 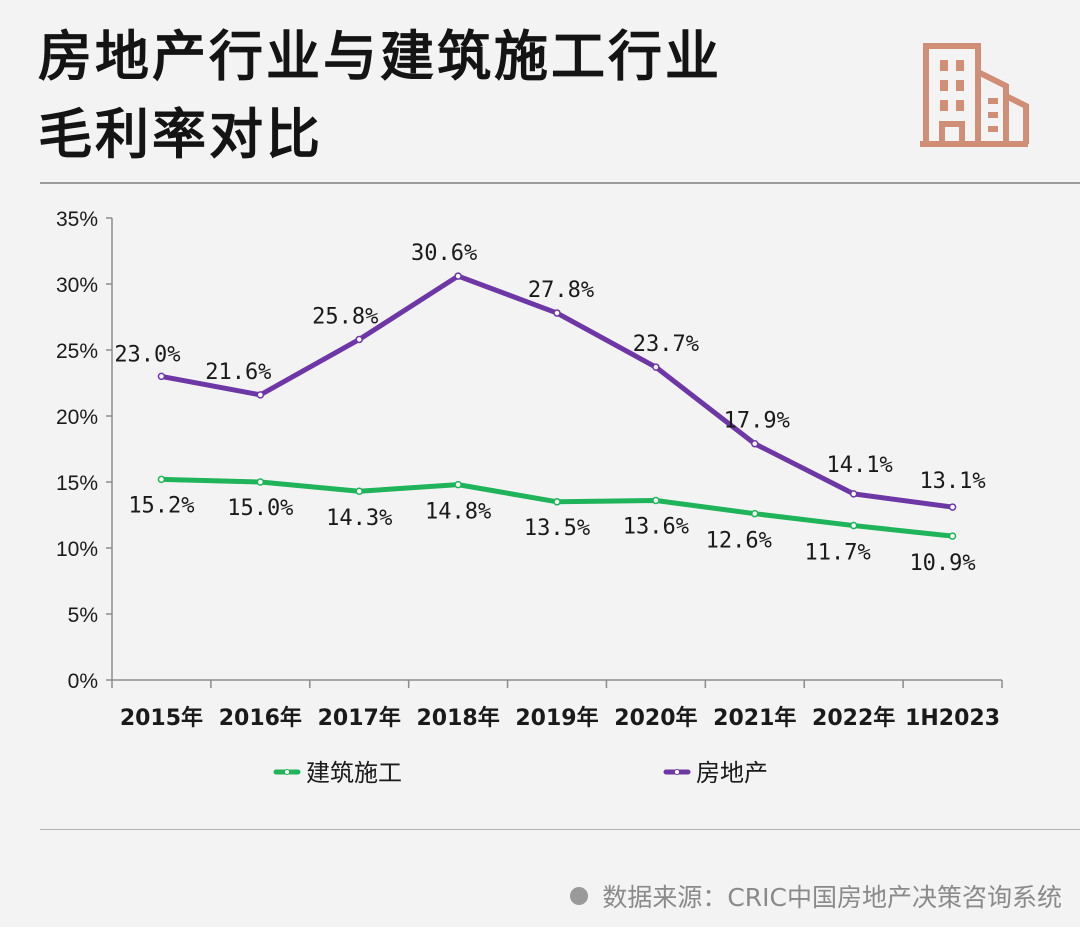 What do you see at coordinates (238, 372) in the screenshot?
I see `data-label-real-estate: 21.6%` at bounding box center [238, 372].